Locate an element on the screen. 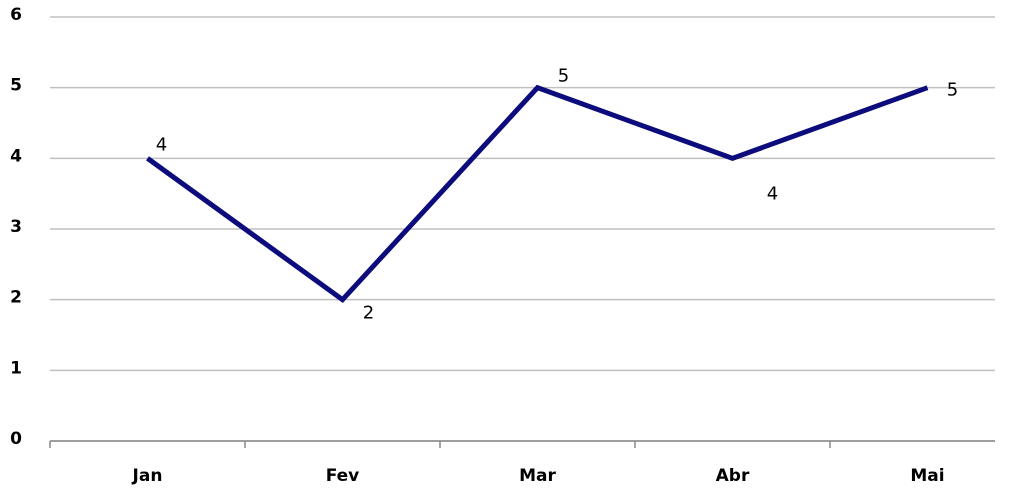  y-tick-label: 2 is located at coordinates (16, 298).